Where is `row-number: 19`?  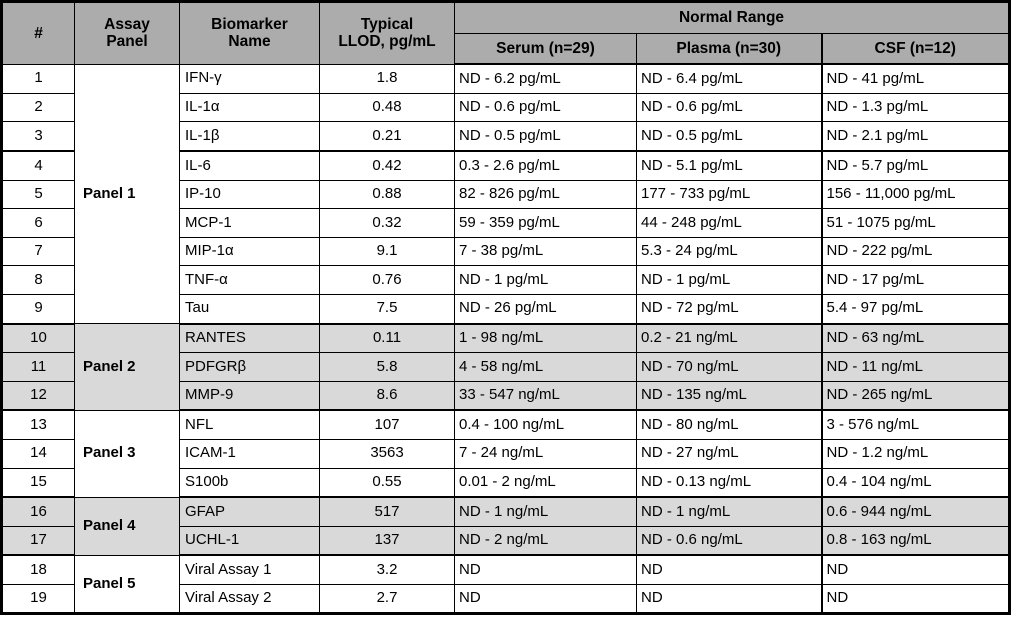
row-number: 19 is located at coordinates (38, 599).